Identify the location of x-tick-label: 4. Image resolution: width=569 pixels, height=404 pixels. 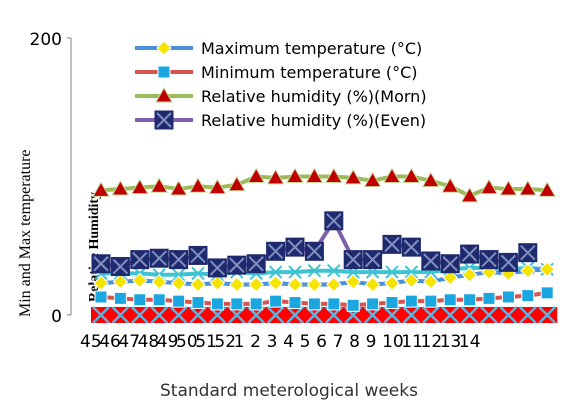
(288, 342).